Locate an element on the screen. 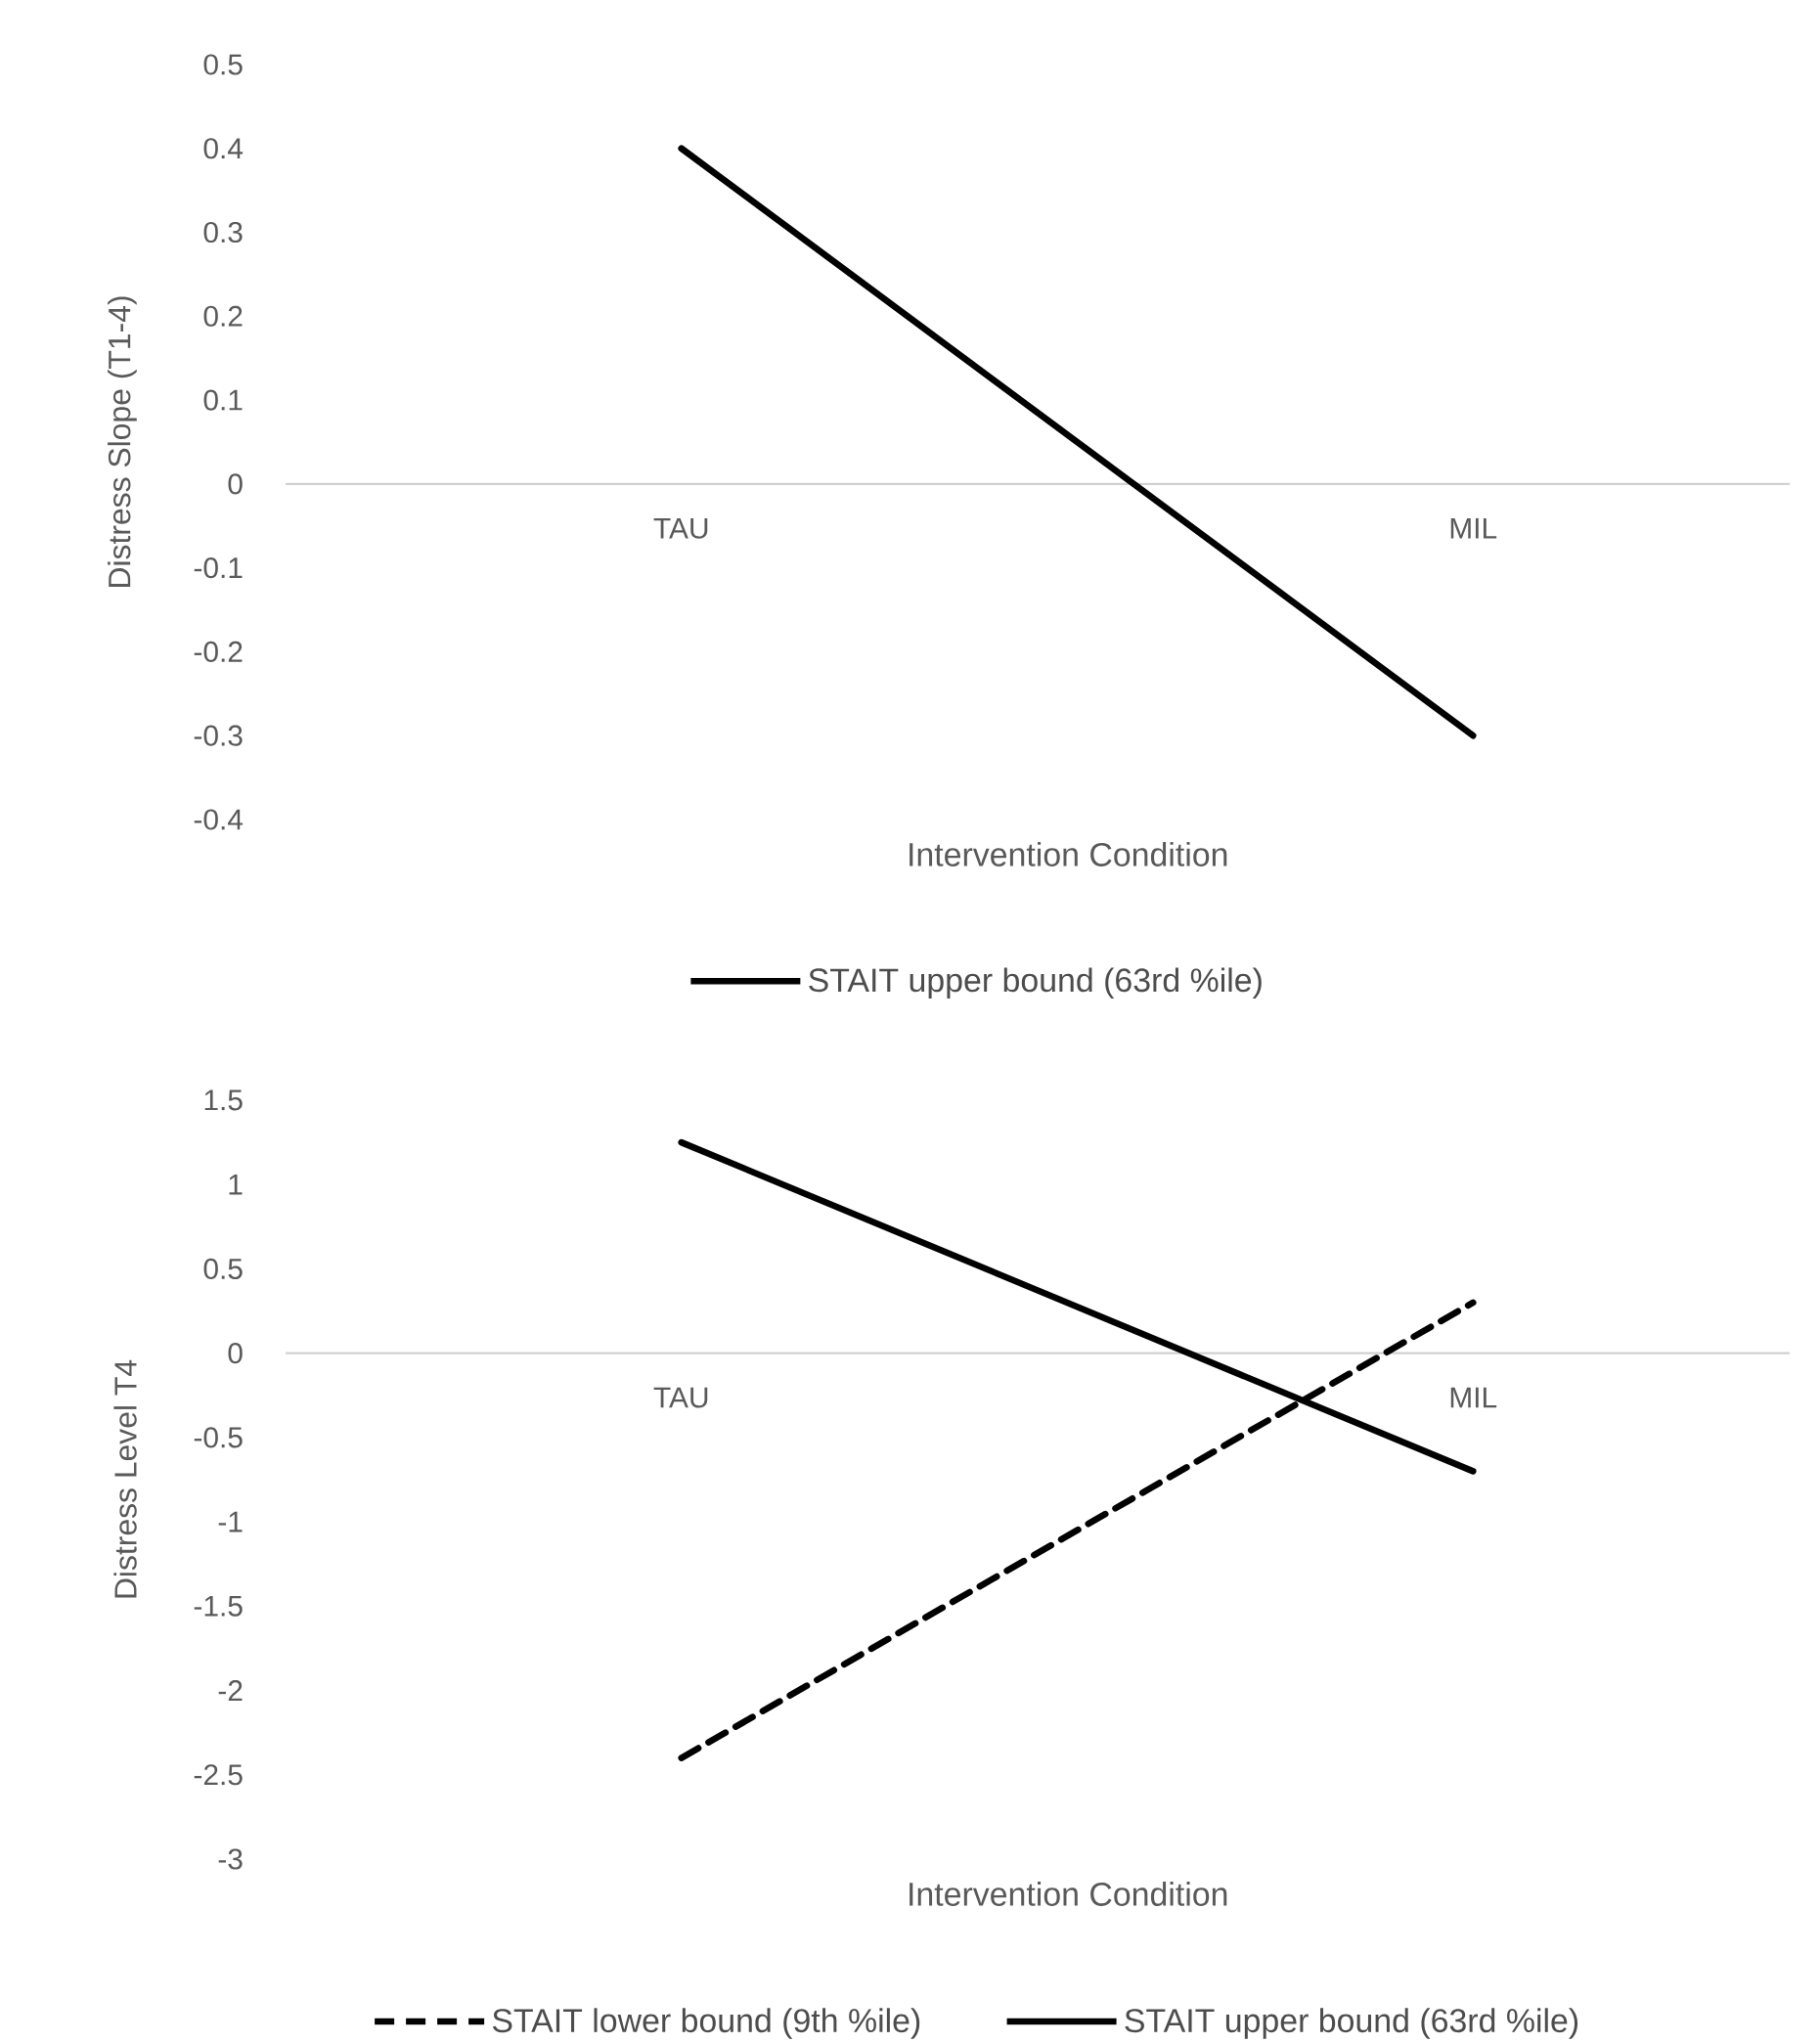 Image resolution: width=1820 pixels, height=2042 pixels. legend-label: STAIT lower bound (9th %ile) is located at coordinates (706, 2024).